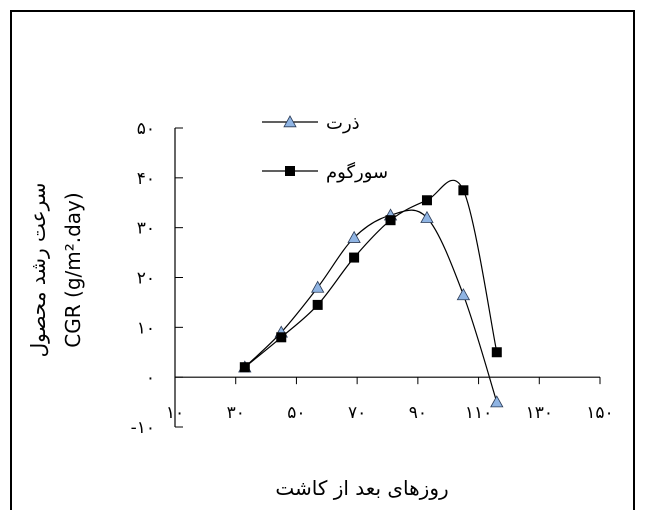  What do you see at coordinates (343, 123) in the screenshot?
I see `legend-label: ذرت` at bounding box center [343, 123].